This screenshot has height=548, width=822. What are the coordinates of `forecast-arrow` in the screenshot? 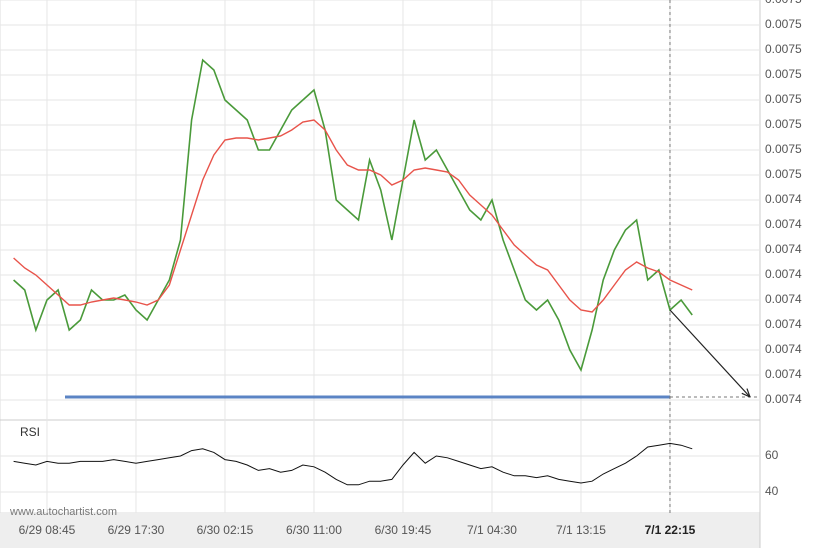 It's located at (710, 353).